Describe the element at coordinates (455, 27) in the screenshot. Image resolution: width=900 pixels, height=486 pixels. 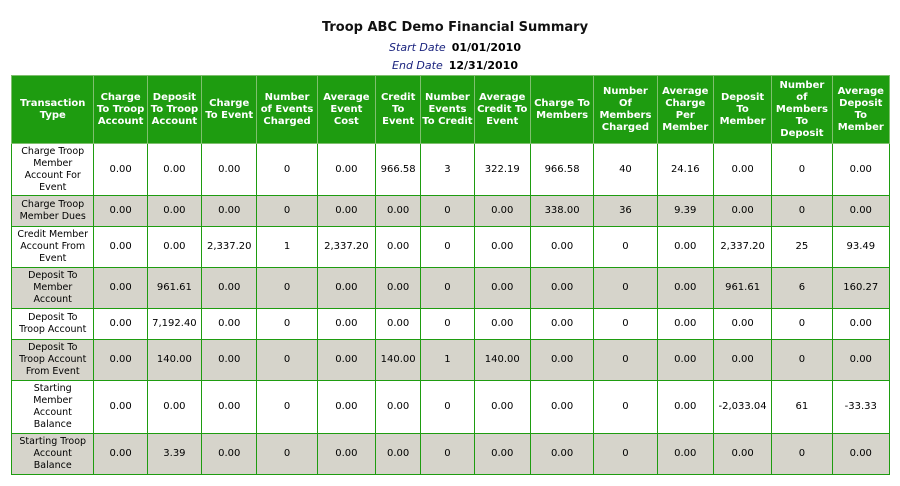
I see `report-title: Troop ABC Demo Financial Summary` at that location.